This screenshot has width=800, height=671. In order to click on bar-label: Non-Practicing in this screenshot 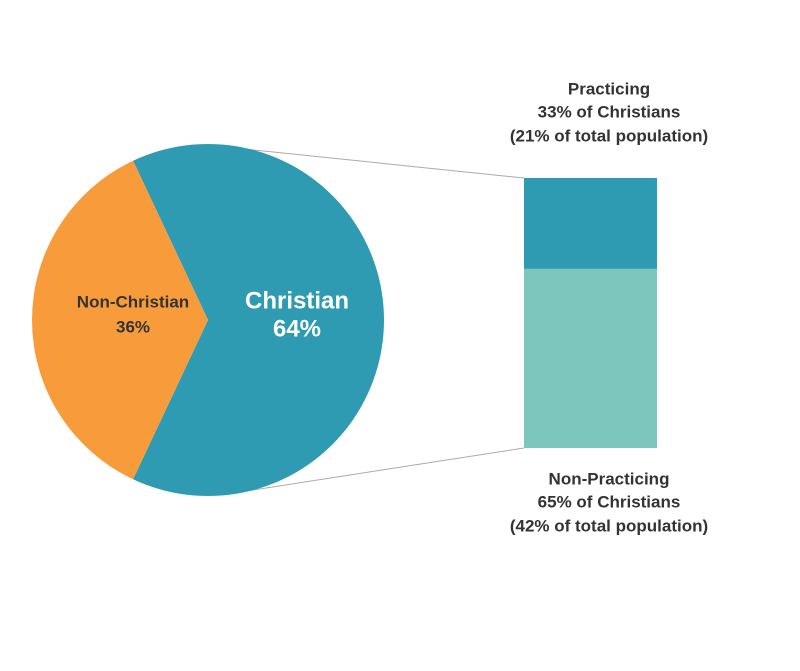, I will do `click(609, 478)`.